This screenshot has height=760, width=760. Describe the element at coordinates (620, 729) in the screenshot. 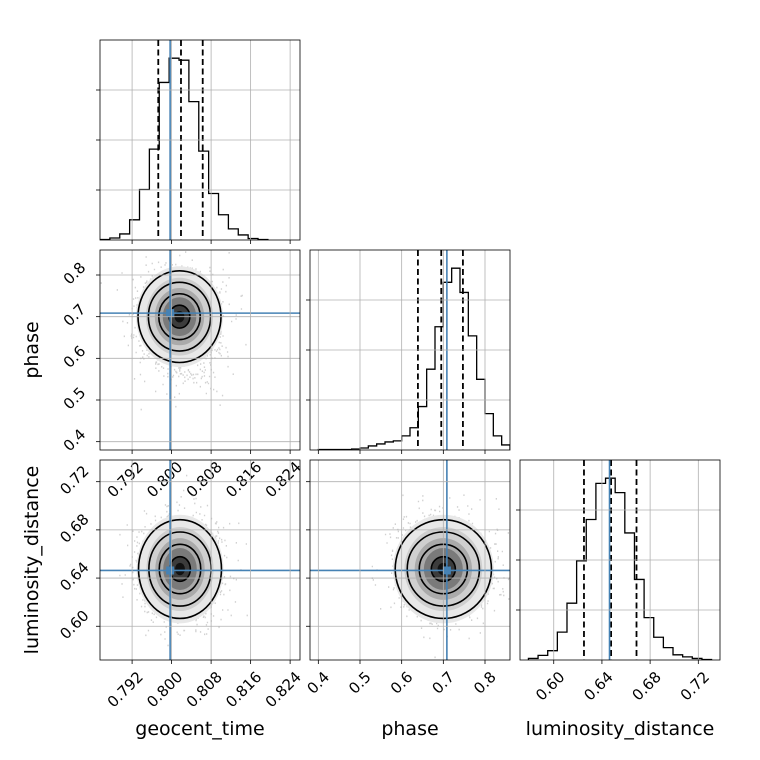

I see `xlabel-luminosity-distance: luminosity_distance` at that location.